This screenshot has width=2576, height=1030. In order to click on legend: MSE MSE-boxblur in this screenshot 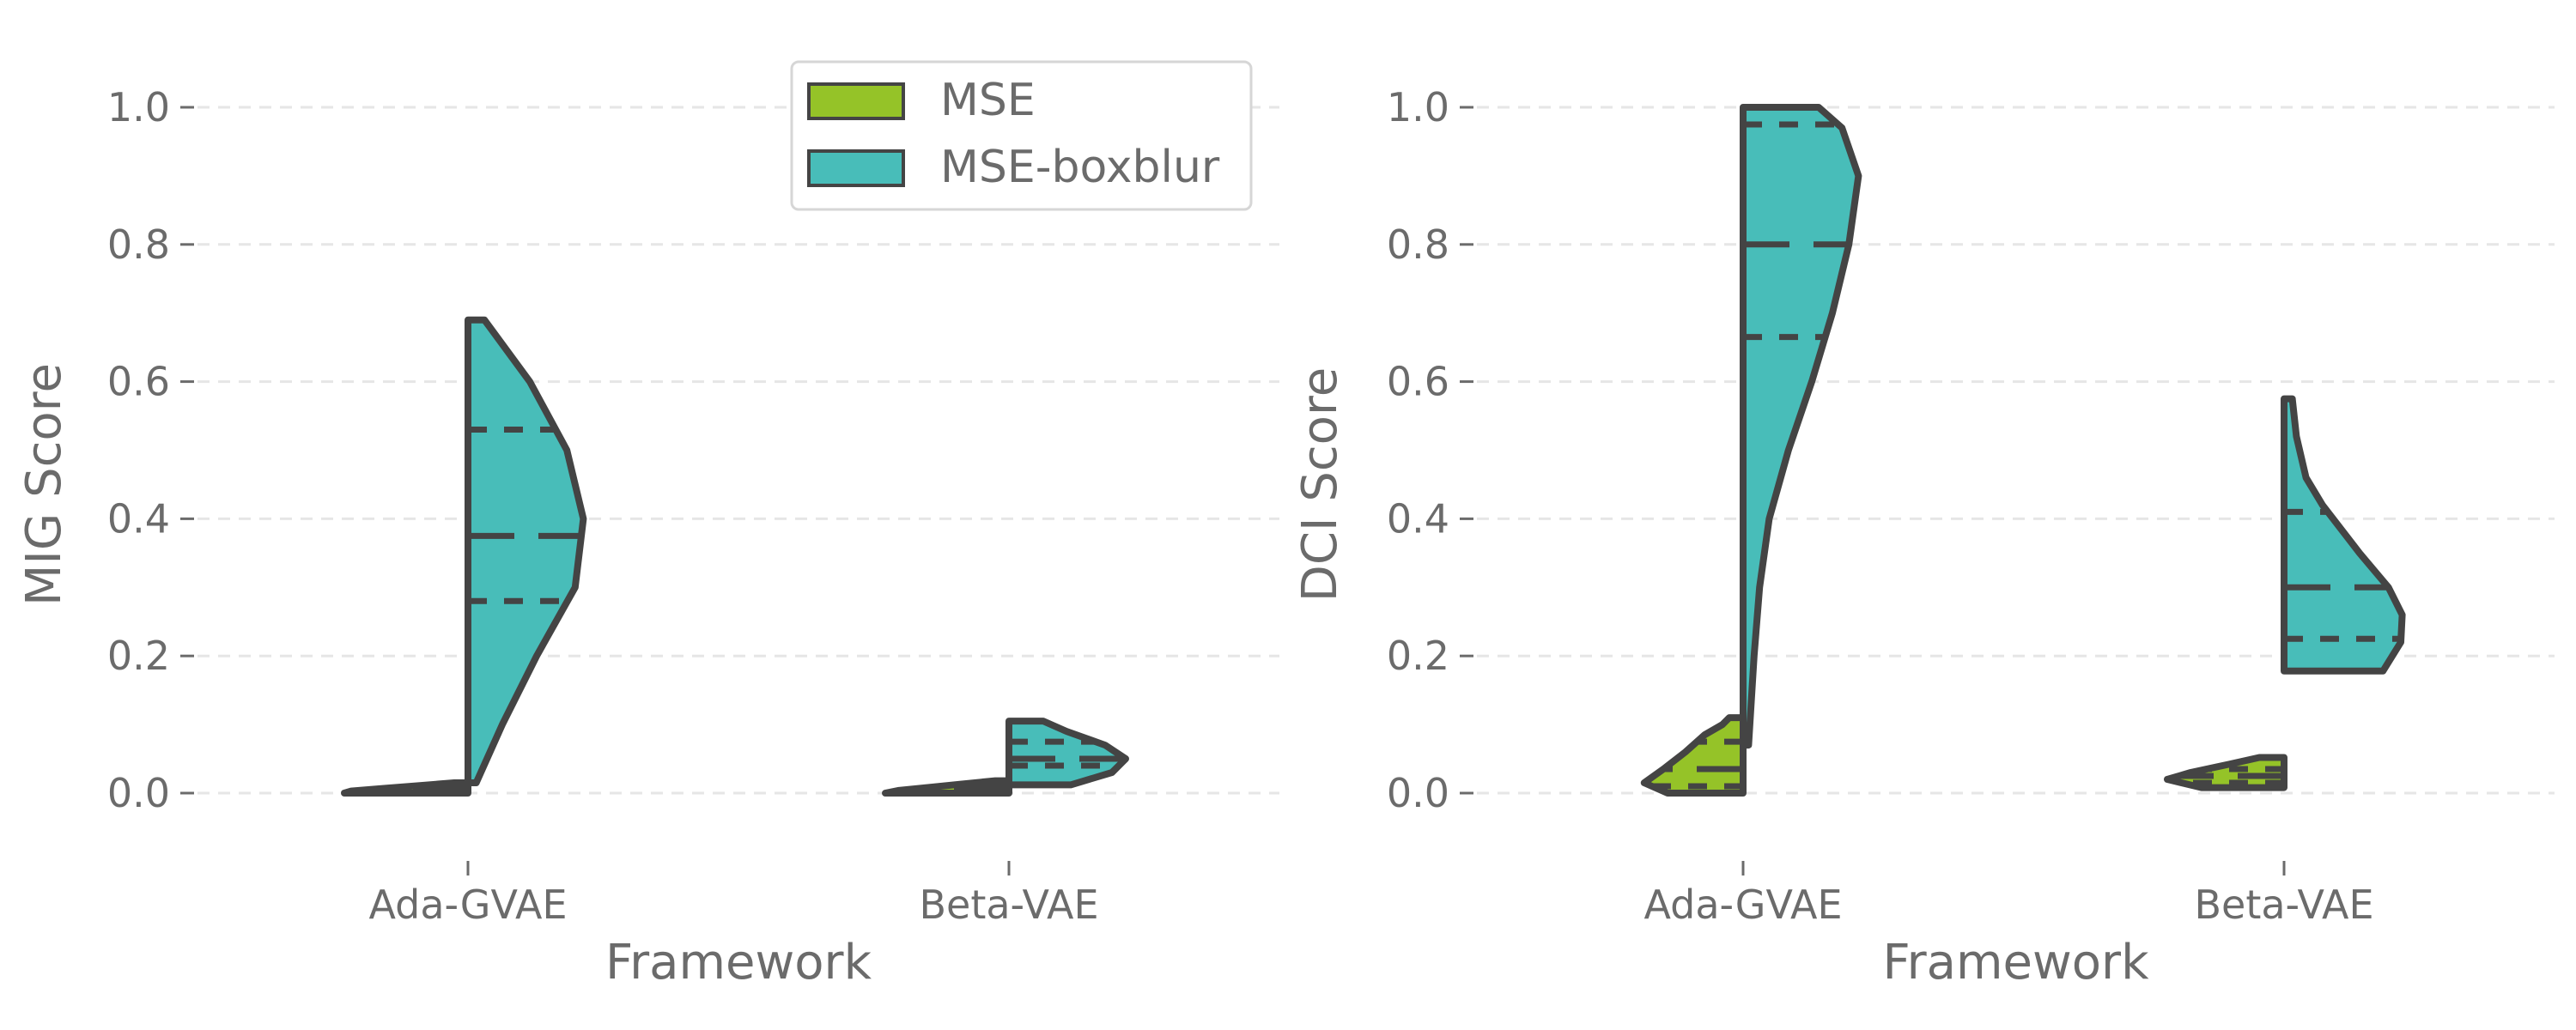, I will do `click(1021, 135)`.